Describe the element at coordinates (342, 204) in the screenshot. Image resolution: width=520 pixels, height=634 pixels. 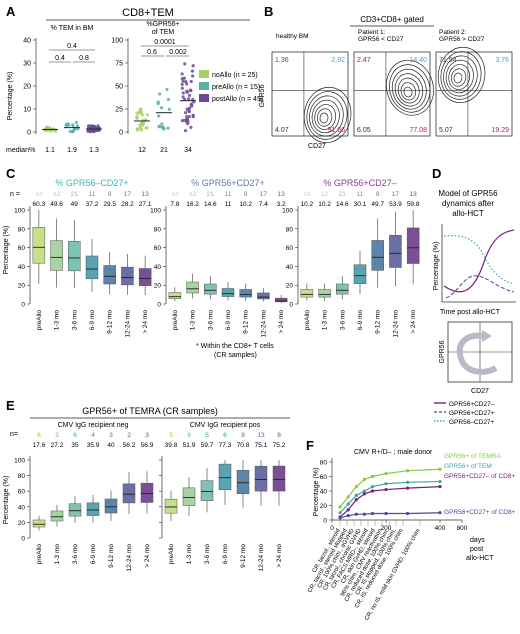
I see `median-value: 14.6` at that location.